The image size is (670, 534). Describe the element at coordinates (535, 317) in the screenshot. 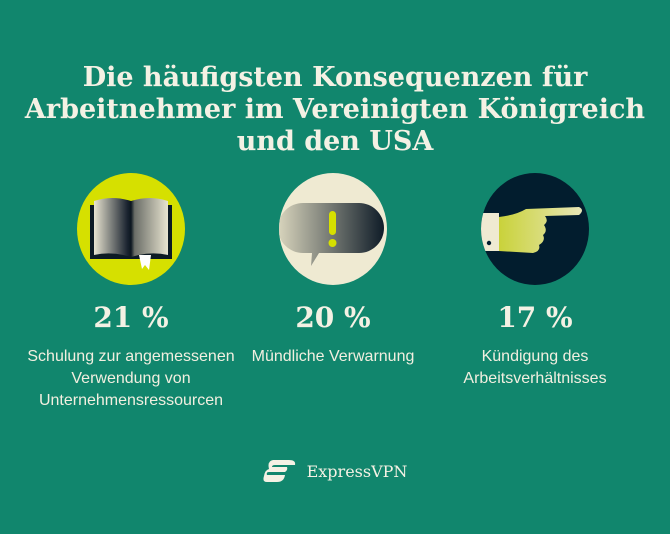

I see `stat-value: 17 %` at that location.